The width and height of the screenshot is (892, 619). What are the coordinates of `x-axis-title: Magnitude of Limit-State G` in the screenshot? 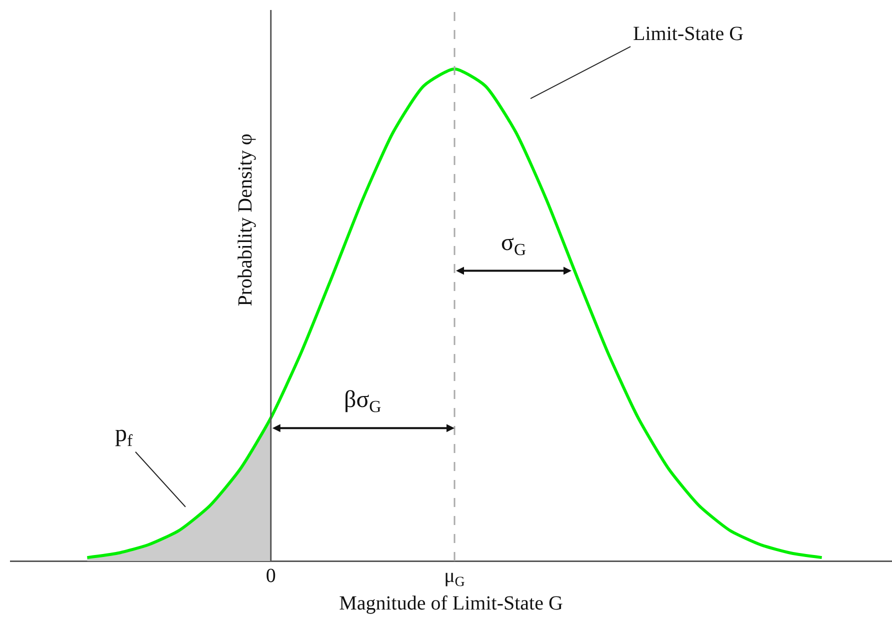 It's located at (451, 603).